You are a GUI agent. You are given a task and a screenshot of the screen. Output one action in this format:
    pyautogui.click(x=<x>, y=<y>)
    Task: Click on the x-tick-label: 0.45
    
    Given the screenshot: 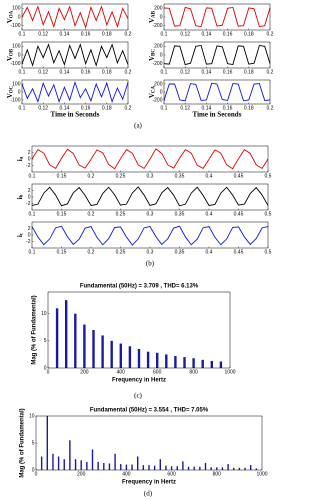 What is the action you would take?
    pyautogui.click(x=239, y=176)
    